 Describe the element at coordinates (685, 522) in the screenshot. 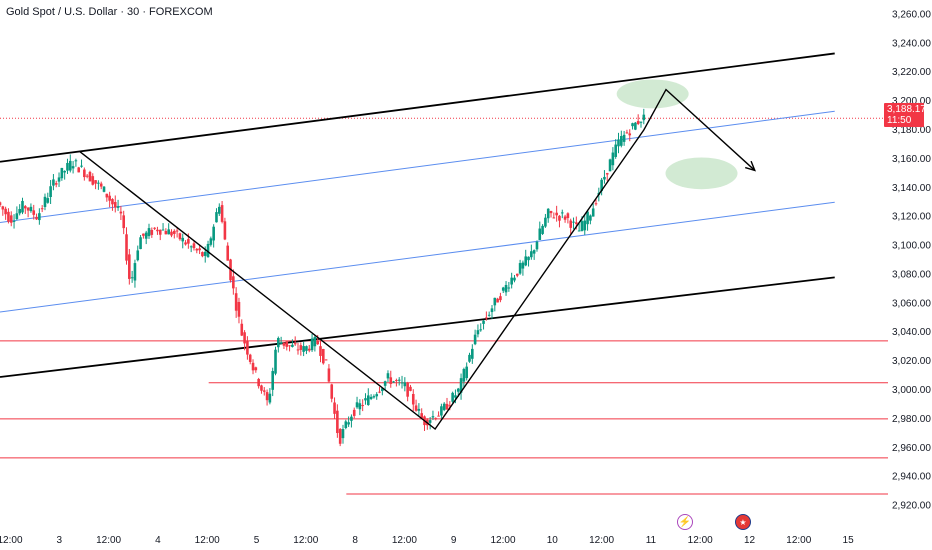

I see `lightning-icon: ⚡` at that location.